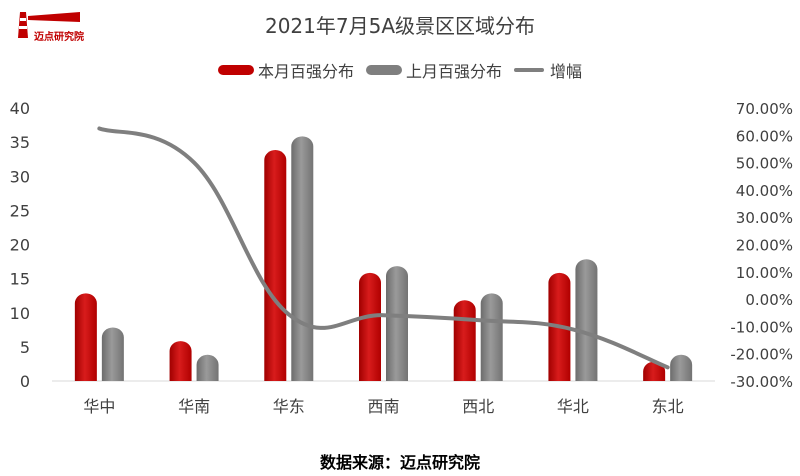 The height and width of the screenshot is (476, 800). Describe the element at coordinates (20, 210) in the screenshot. I see `y-left-tick-label: 25` at that location.